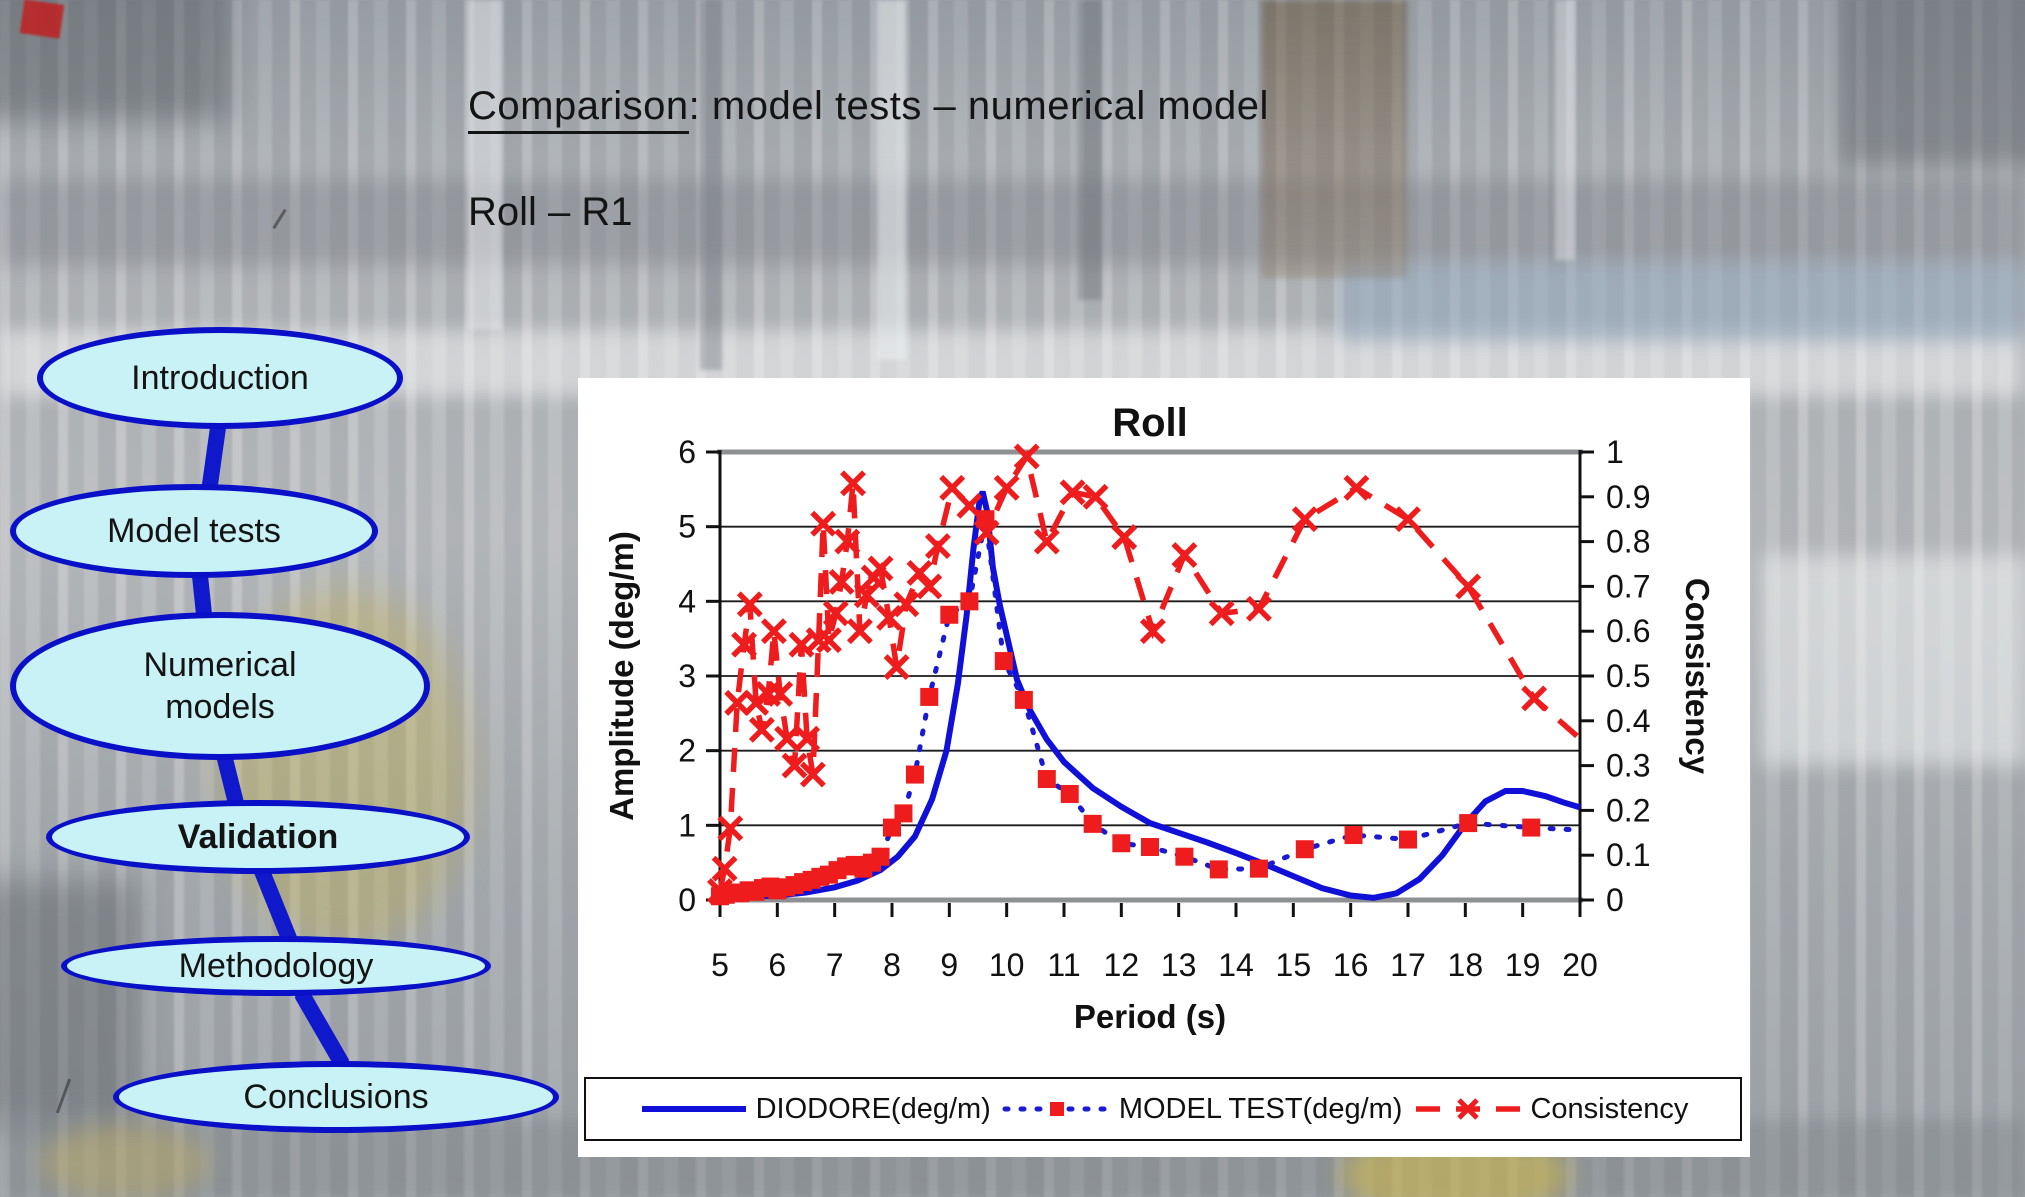 This screenshot has height=1197, width=2025. I want to click on svg-text: 9, so click(949, 965).